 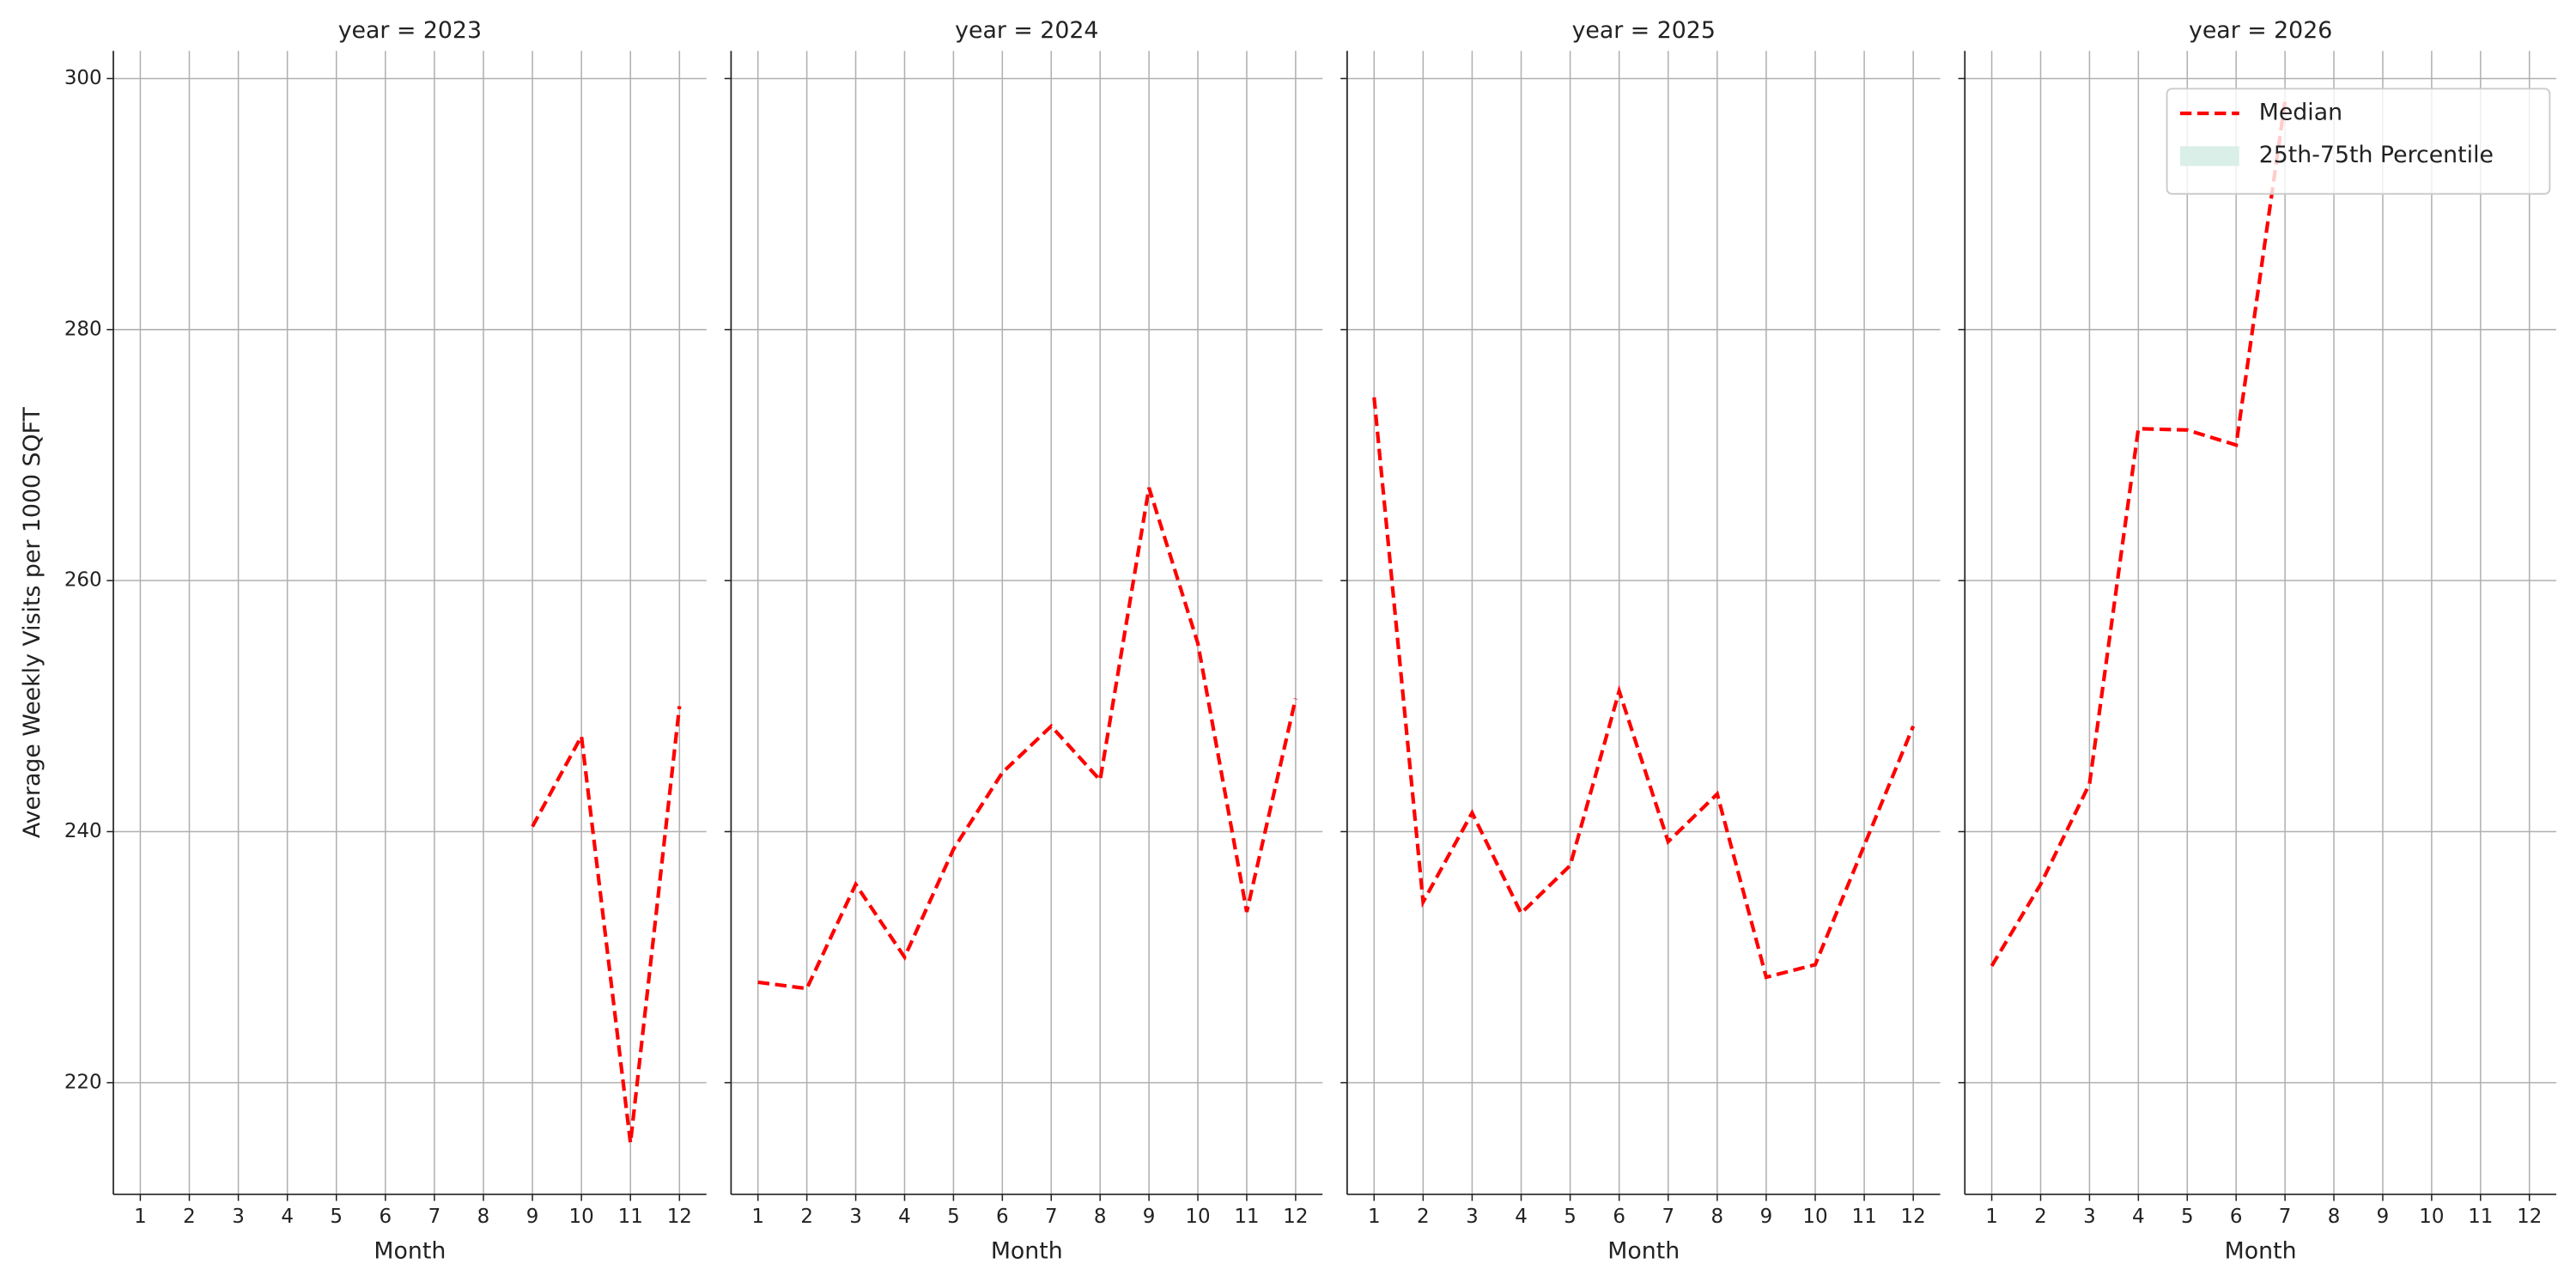 I want to click on y-tick-label: 300, so click(x=83, y=78).